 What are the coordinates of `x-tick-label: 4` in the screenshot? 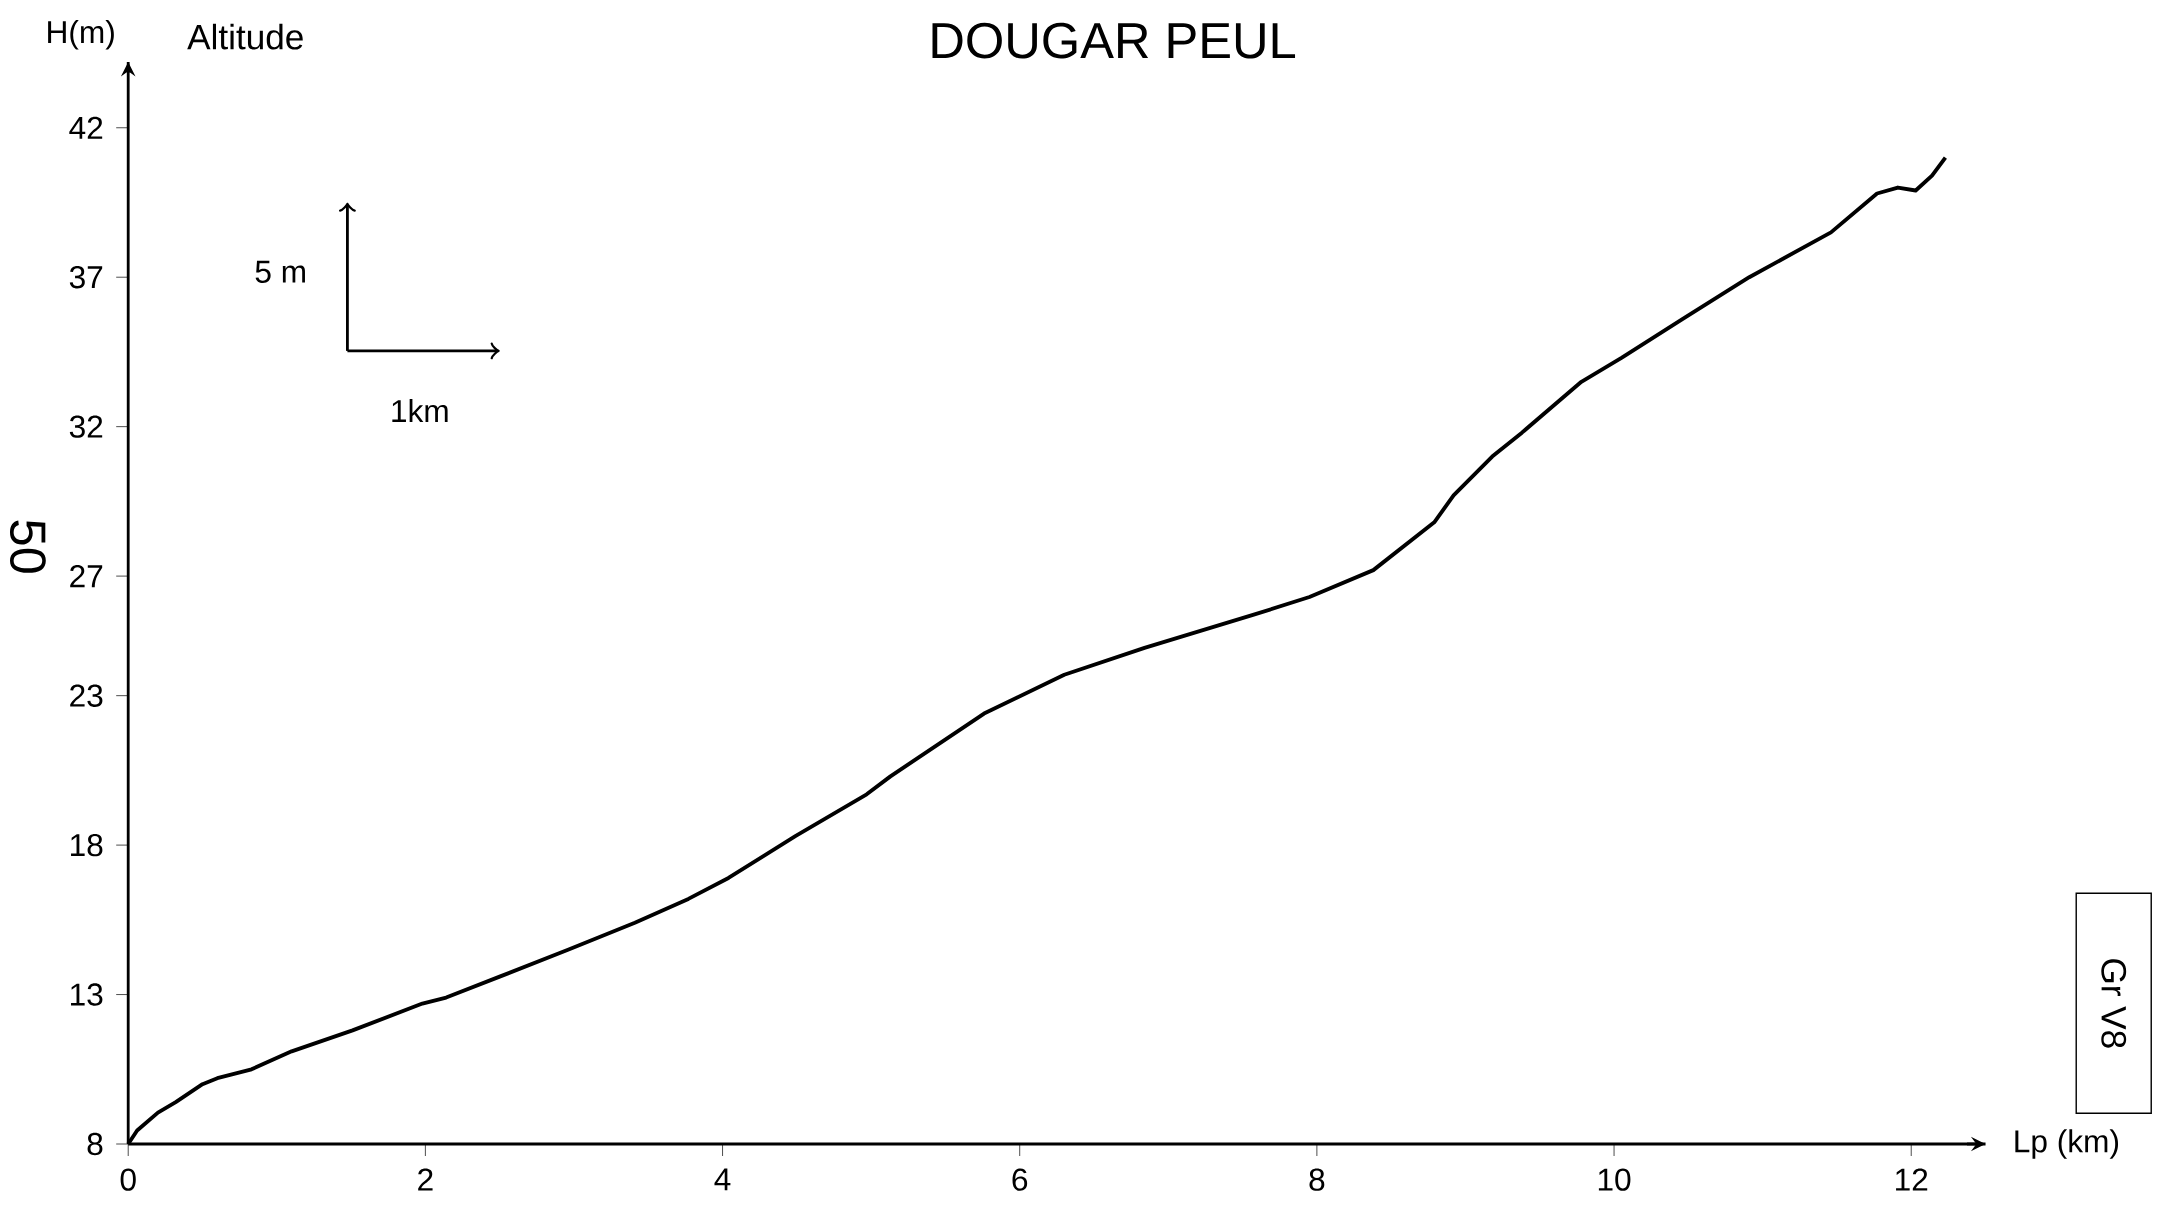 It's located at (722, 1179).